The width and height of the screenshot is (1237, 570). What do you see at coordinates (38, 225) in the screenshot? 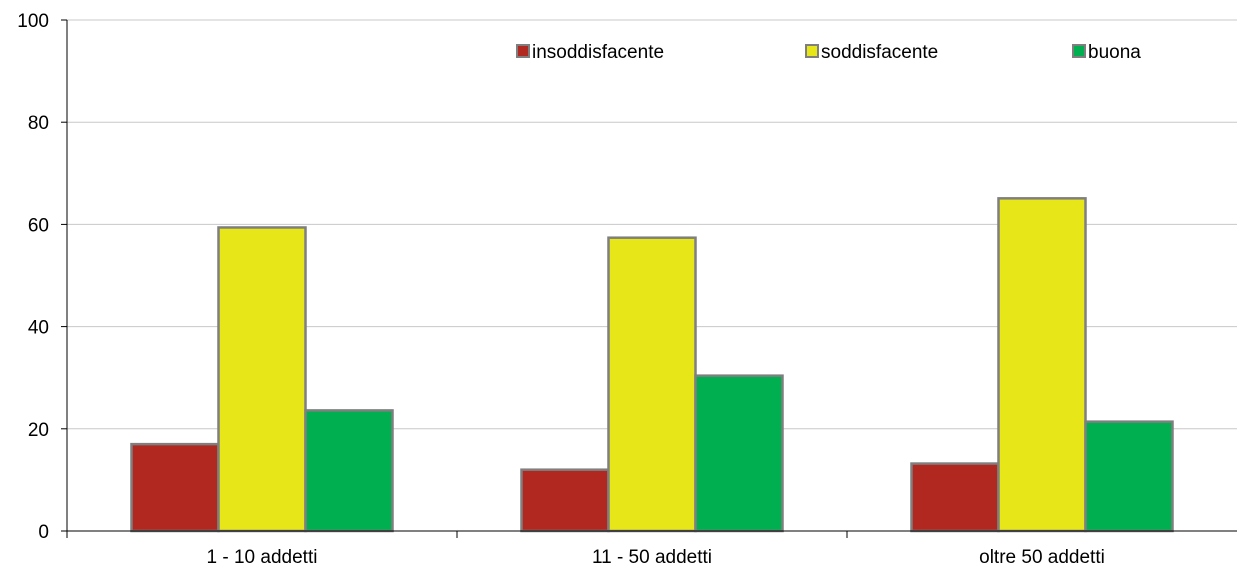
I see `y-tick-label: 60` at bounding box center [38, 225].